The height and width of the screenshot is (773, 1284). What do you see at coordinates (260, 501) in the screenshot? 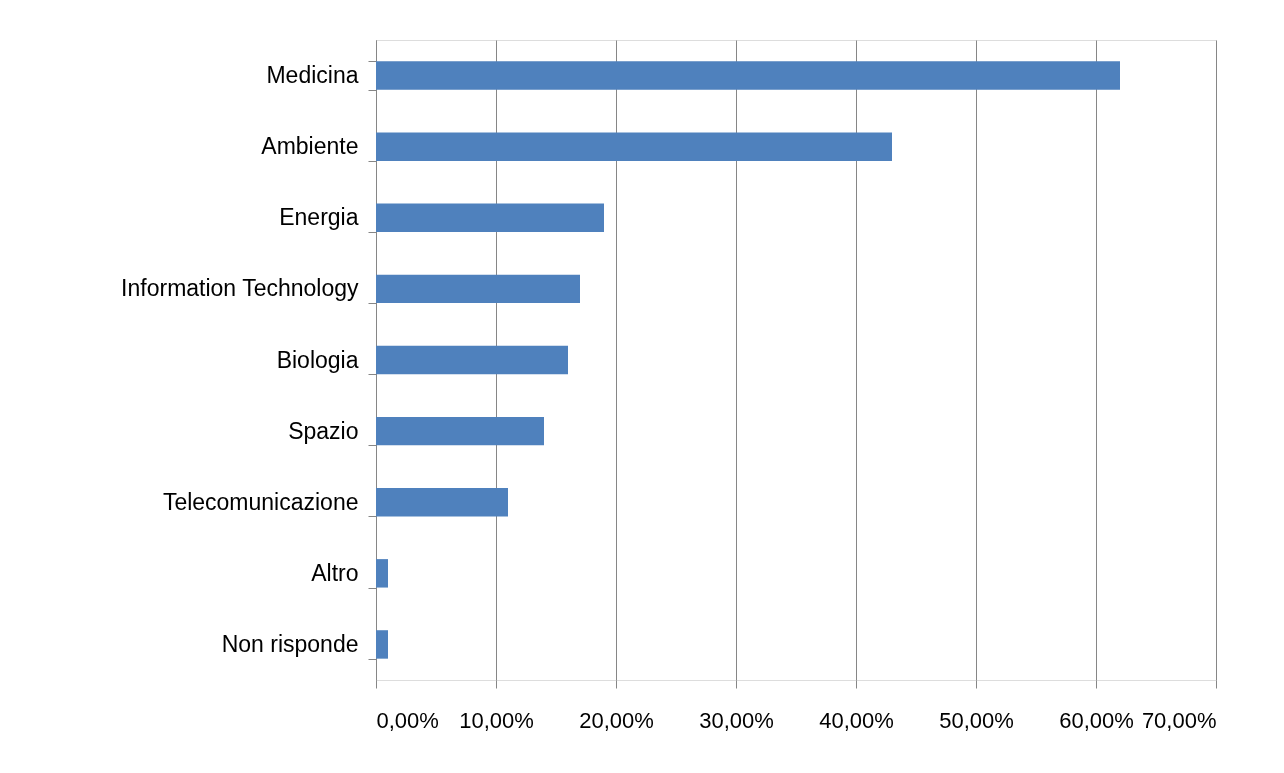
I see `y-tick-label: Telecomunicazione` at bounding box center [260, 501].